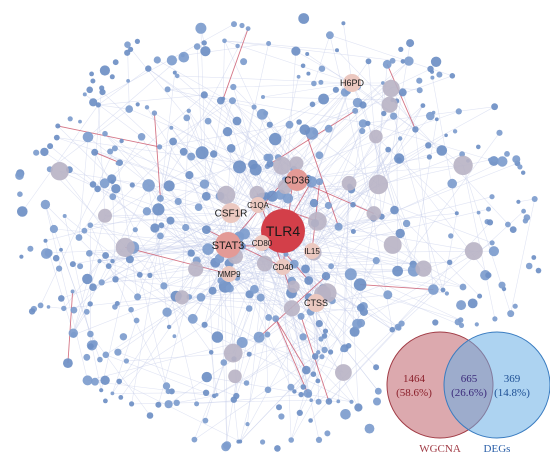 This screenshot has width=550, height=458. Describe the element at coordinates (228, 245) in the screenshot. I see `hub-gene-stat3: STAT3` at that location.